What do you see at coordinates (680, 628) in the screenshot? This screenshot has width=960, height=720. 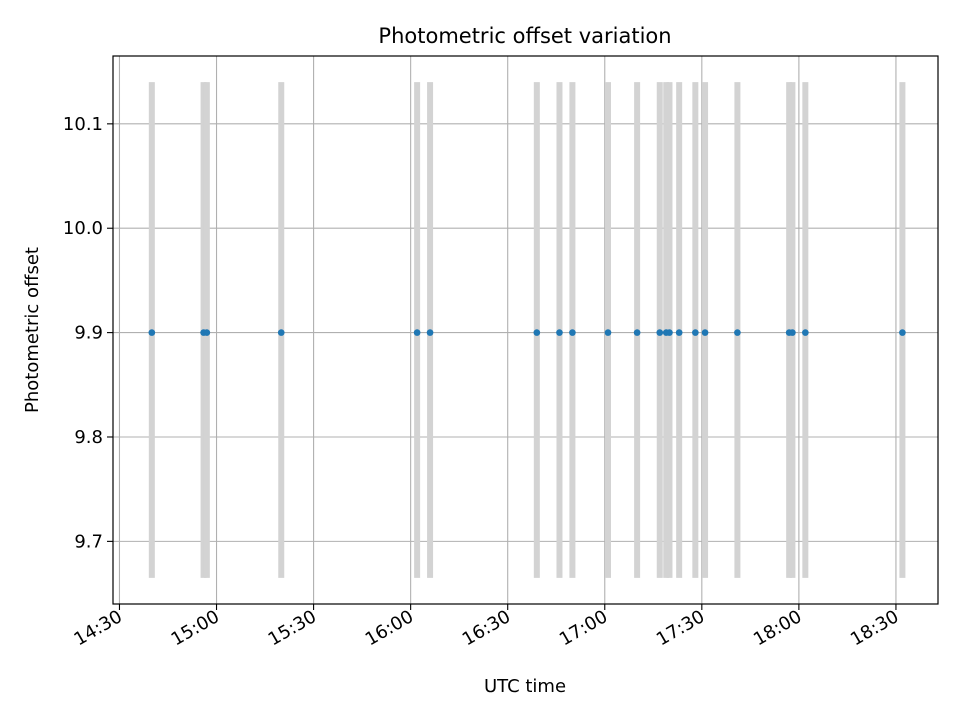 I see `x-tick-label: 17:30` at bounding box center [680, 628].